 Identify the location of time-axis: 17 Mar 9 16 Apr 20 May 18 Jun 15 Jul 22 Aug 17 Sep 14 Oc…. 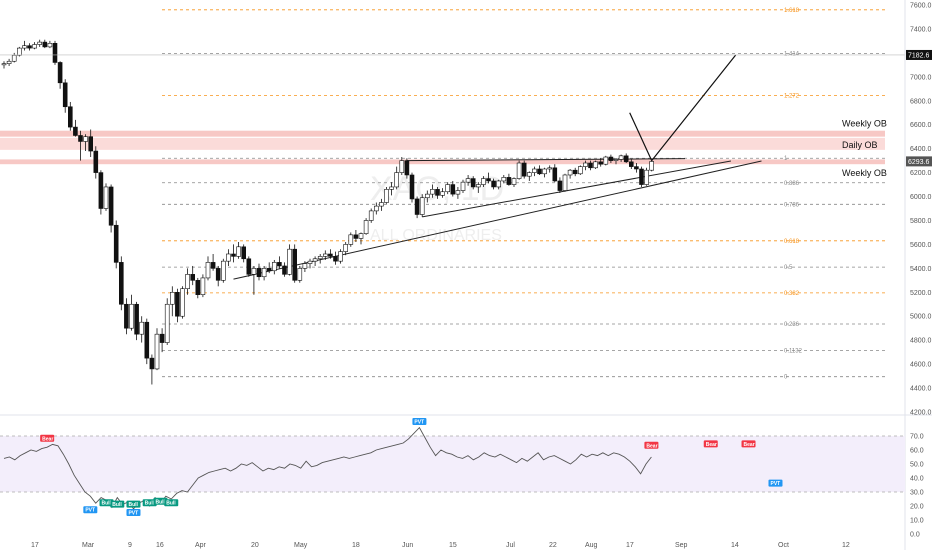
(440, 545).